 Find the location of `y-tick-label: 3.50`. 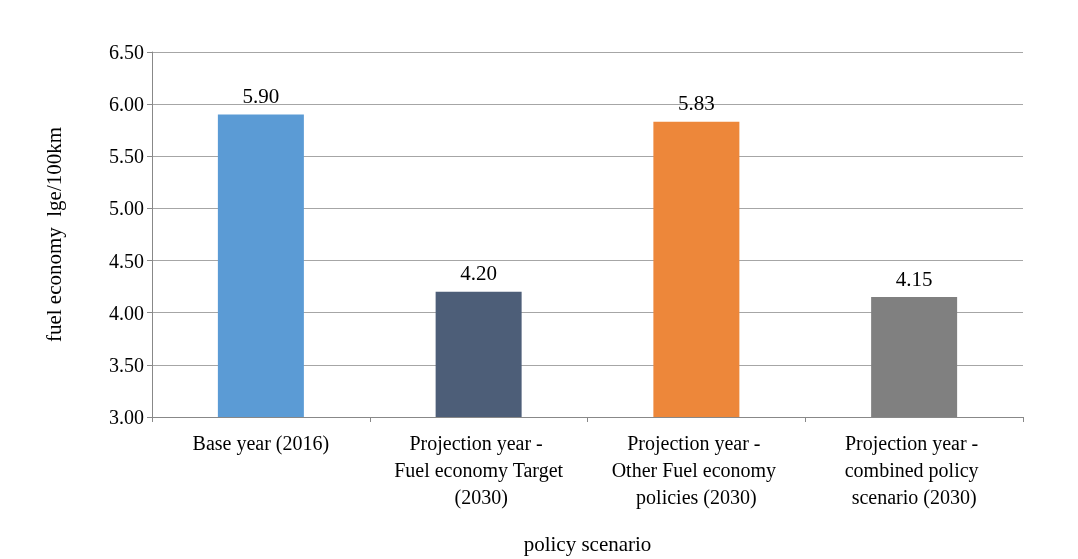

y-tick-label: 3.50 is located at coordinates (126, 364).